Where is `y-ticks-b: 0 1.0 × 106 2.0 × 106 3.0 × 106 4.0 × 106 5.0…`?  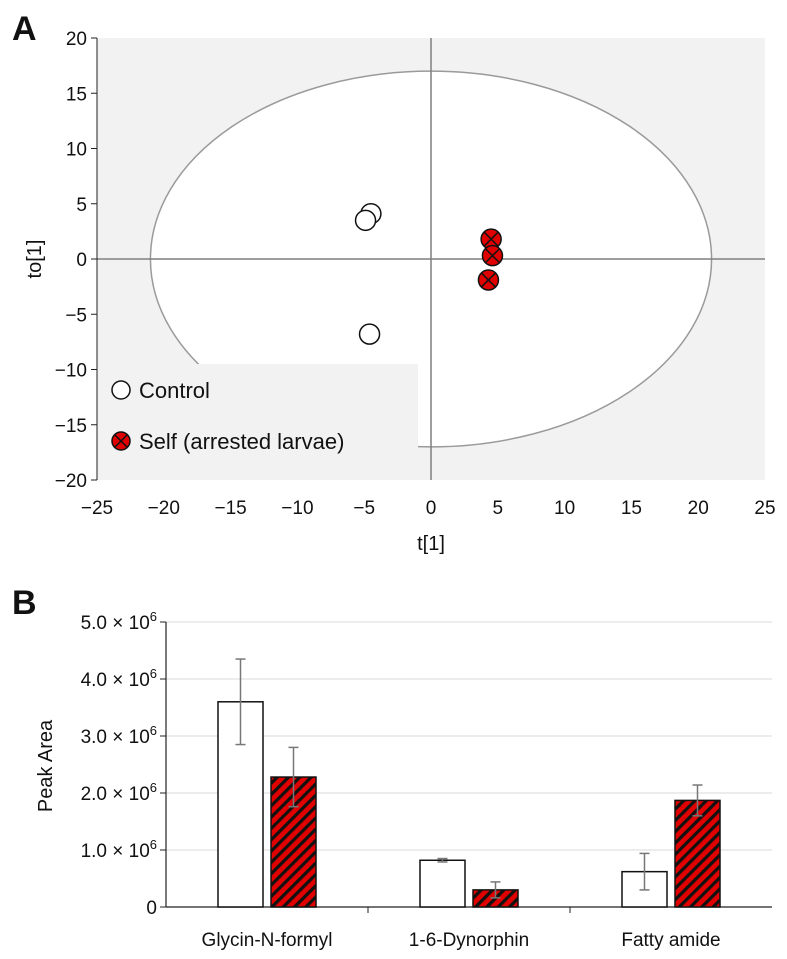 y-ticks-b: 0 1.0 × 106 2.0 × 106 3.0 × 106 4.0 × 106 5.0… is located at coordinates (123, 764).